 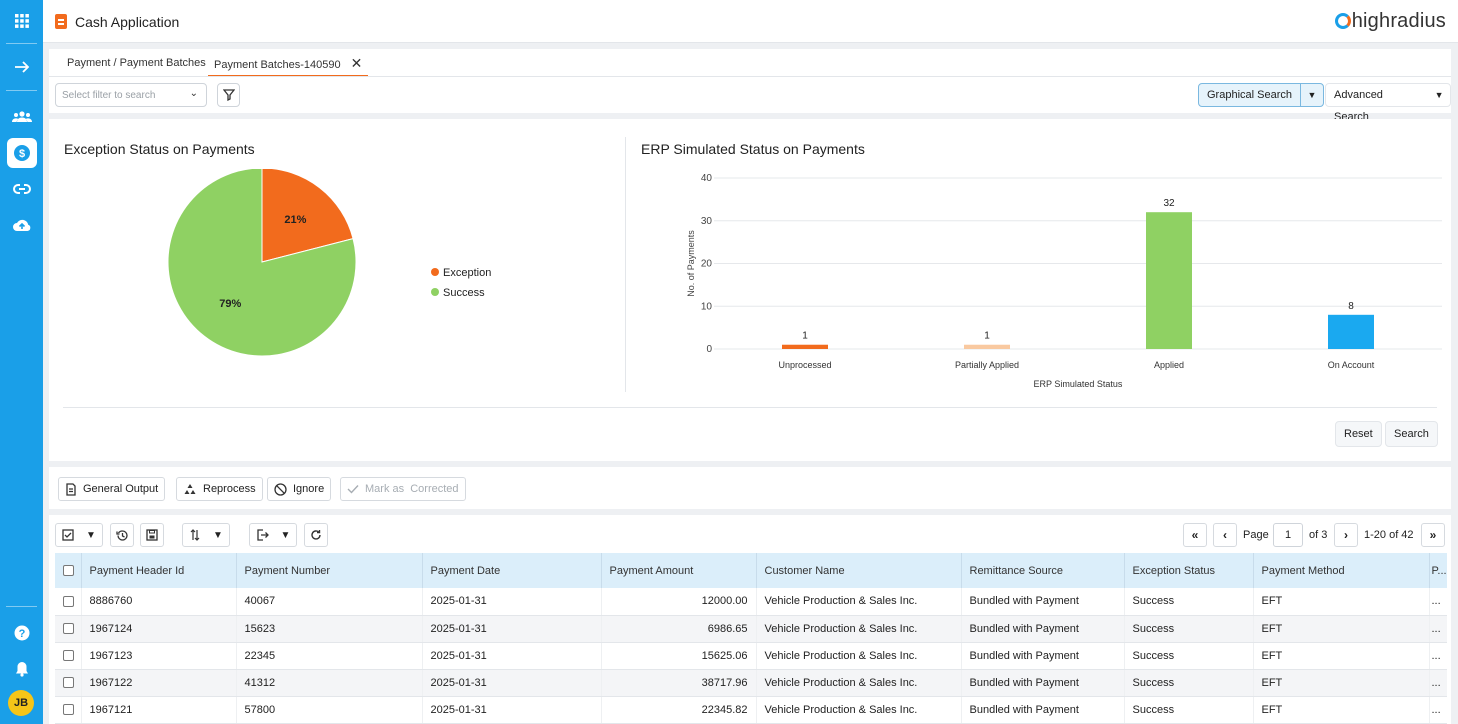 What do you see at coordinates (136, 63) in the screenshot?
I see `tab-payment-batches: Payment / Payment Batches` at bounding box center [136, 63].